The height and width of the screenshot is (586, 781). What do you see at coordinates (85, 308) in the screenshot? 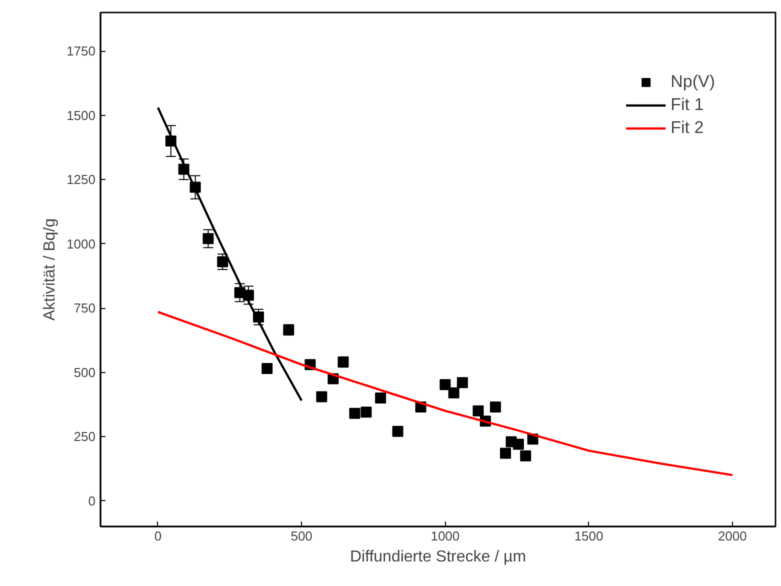
I see `y-tick-label: 750` at bounding box center [85, 308].